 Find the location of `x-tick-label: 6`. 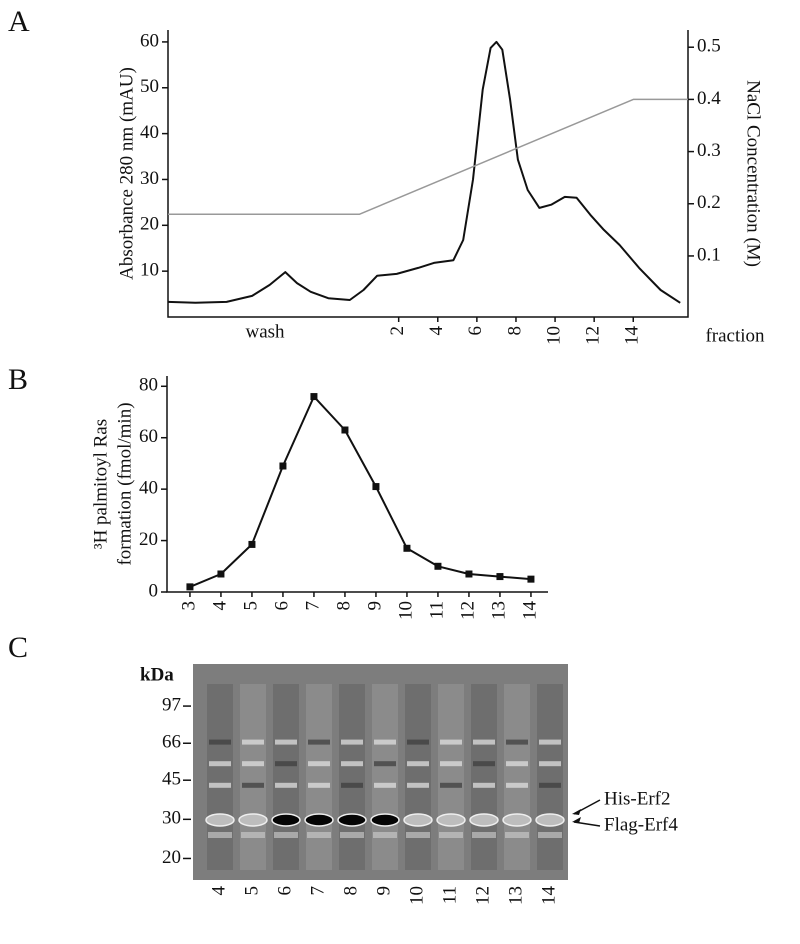

x-tick-label: 6 is located at coordinates (281, 606).